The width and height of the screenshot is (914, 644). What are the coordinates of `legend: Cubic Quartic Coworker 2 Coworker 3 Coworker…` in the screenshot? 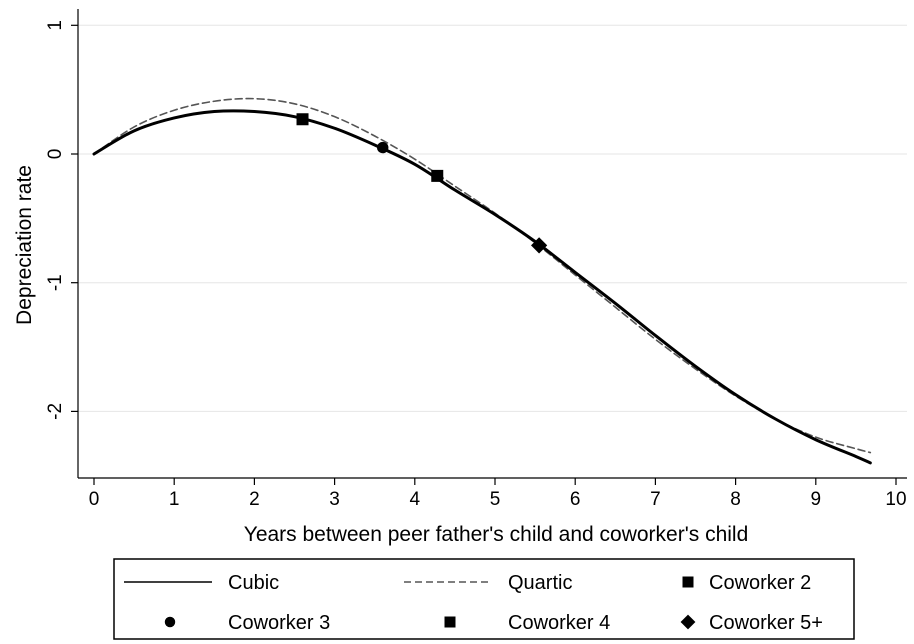 It's located at (473, 603).